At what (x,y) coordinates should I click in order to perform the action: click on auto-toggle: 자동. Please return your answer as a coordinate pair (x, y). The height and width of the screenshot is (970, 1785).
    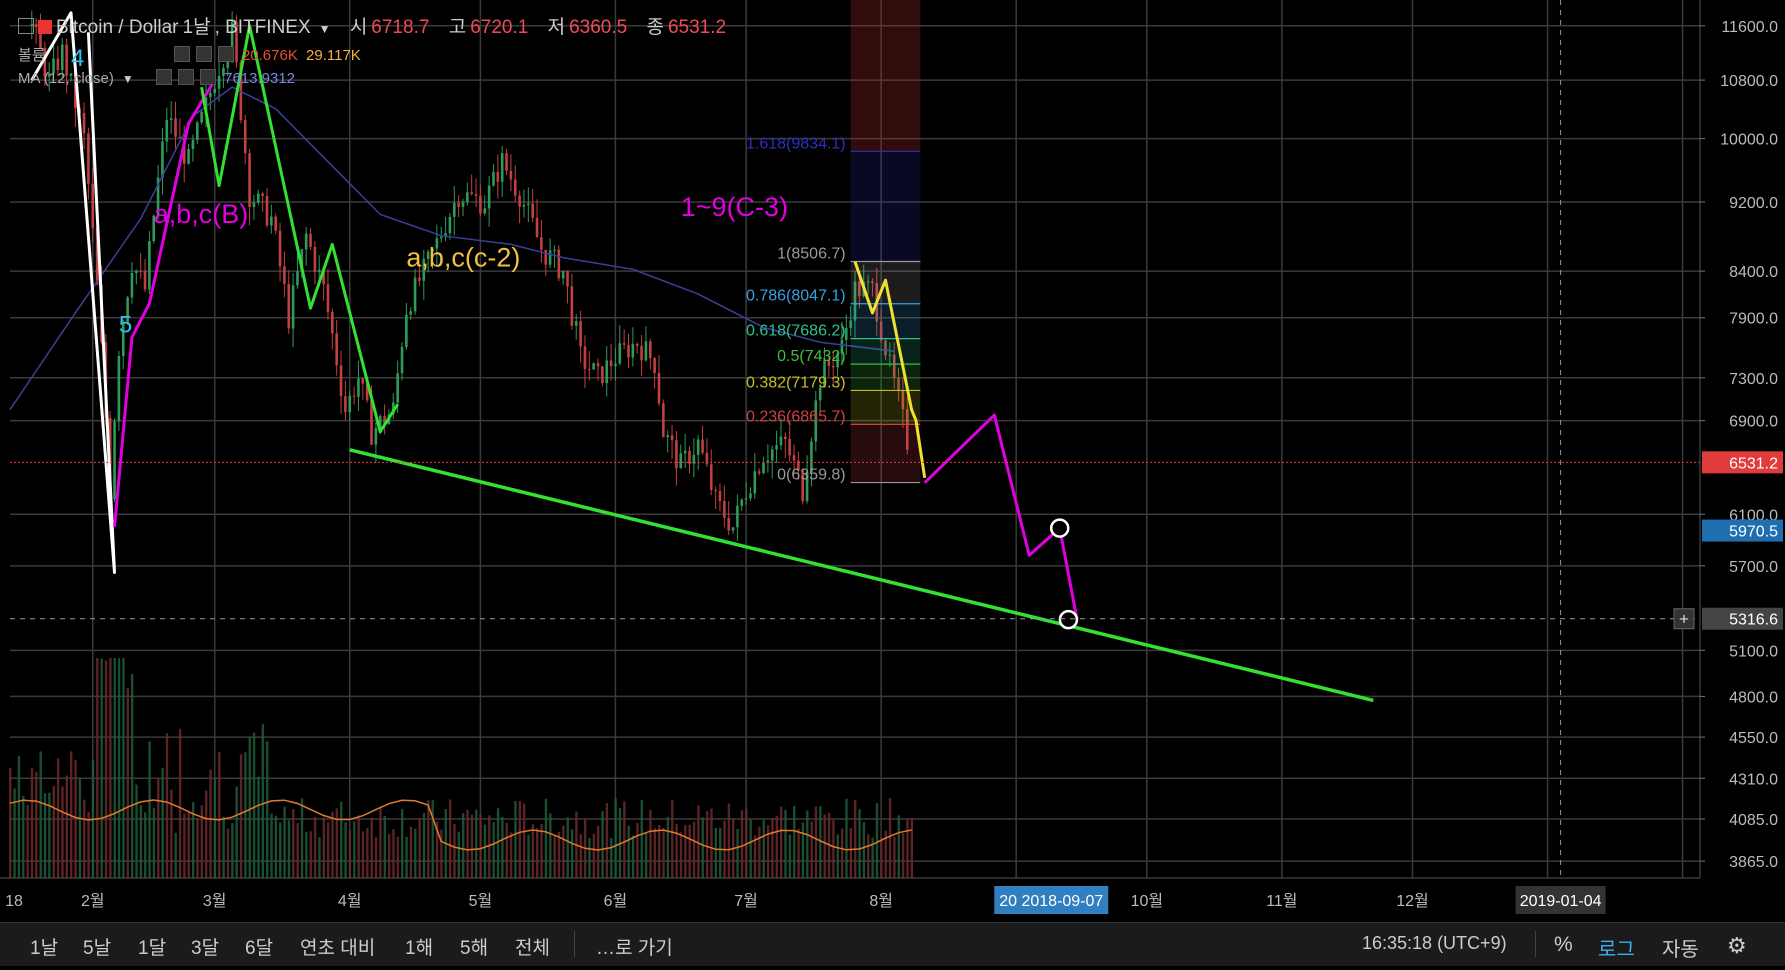
    Looking at the image, I should click on (1680, 950).